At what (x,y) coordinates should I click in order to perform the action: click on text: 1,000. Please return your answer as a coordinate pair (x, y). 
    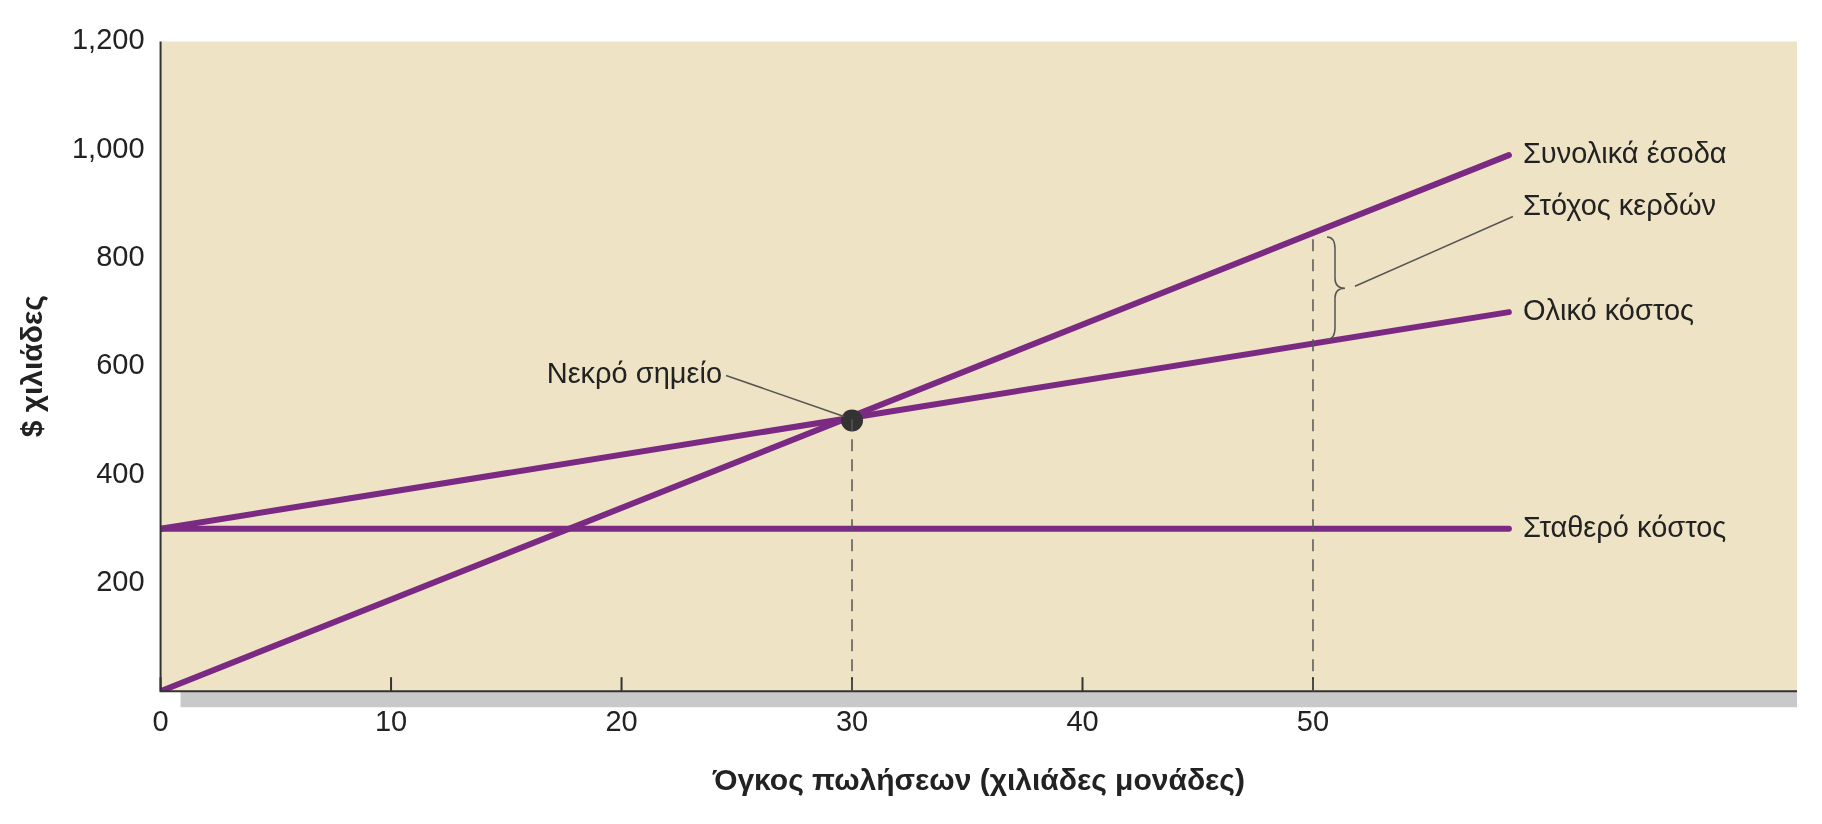
    Looking at the image, I should click on (108, 147).